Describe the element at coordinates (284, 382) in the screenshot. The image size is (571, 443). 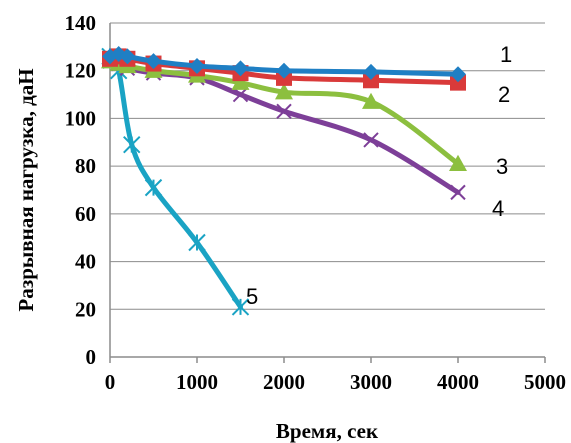
I see `x-tick-label: 2000` at that location.